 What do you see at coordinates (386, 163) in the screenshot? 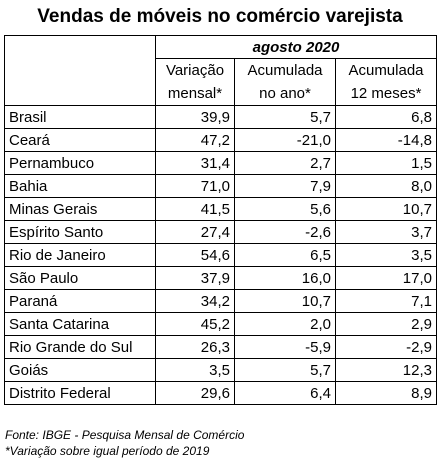
I see `meses12-cell: 1,5` at bounding box center [386, 163].